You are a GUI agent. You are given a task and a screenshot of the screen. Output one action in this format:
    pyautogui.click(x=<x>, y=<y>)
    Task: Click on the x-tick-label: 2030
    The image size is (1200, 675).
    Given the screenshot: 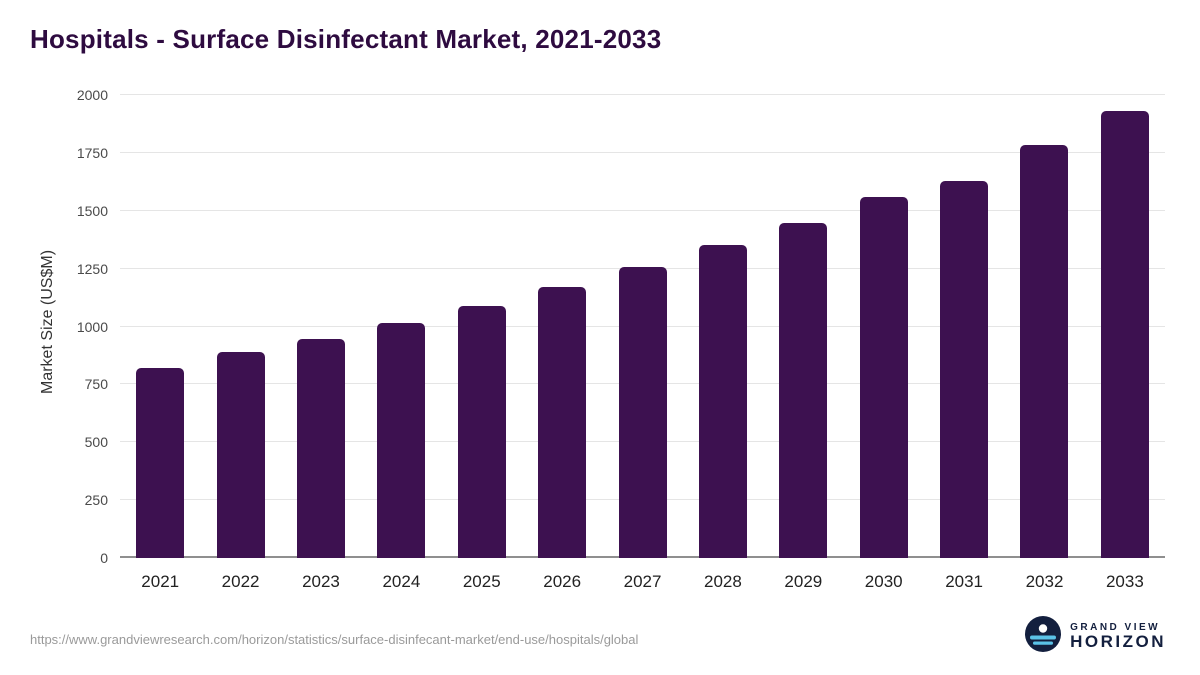 What is the action you would take?
    pyautogui.click(x=883, y=581)
    